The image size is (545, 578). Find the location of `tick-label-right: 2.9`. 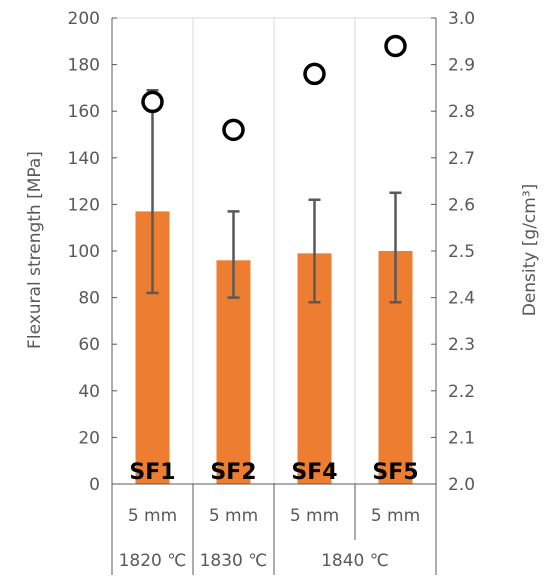

tick-label-right: 2.9 is located at coordinates (461, 66).